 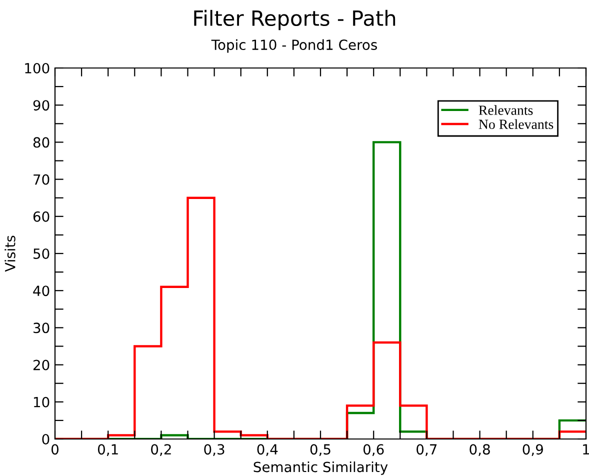 I want to click on y-tick-label: 70, so click(x=42, y=179).